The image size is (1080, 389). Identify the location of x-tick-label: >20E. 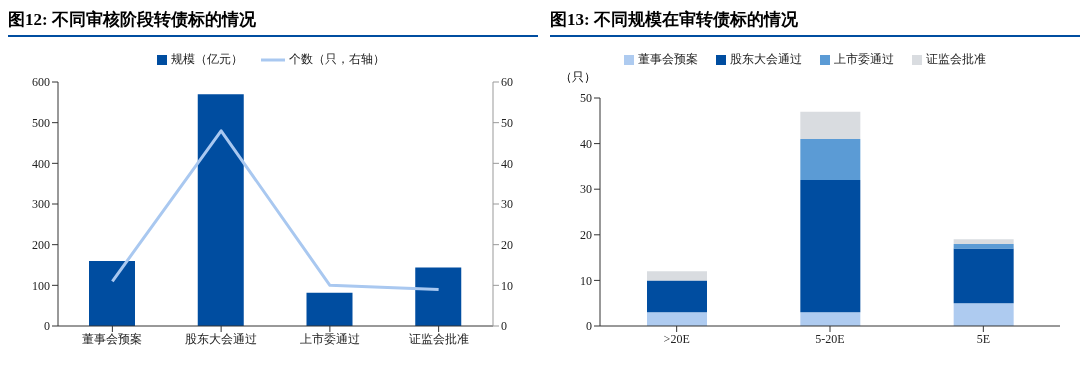
(676, 338).